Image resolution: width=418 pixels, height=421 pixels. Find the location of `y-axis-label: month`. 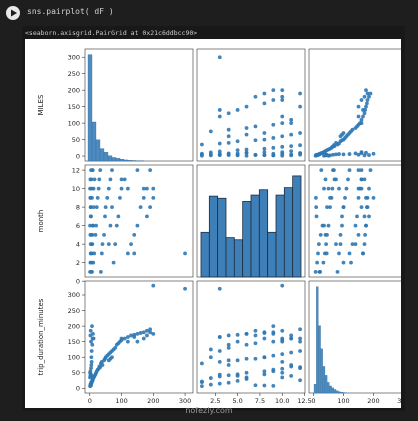

y-axis-label: month is located at coordinates (41, 221).